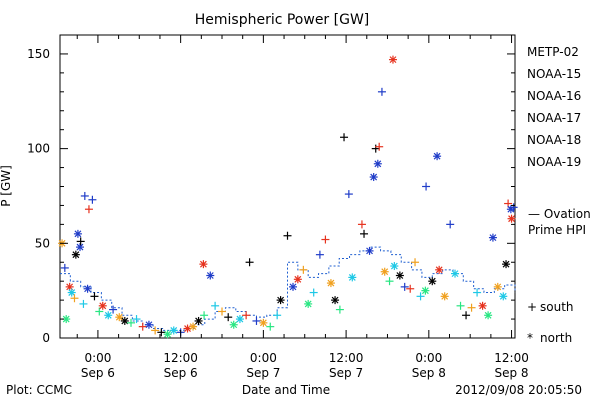 The height and width of the screenshot is (400, 600). What do you see at coordinates (557, 230) in the screenshot?
I see `ovation-legend-line2: Prime HPI` at bounding box center [557, 230].